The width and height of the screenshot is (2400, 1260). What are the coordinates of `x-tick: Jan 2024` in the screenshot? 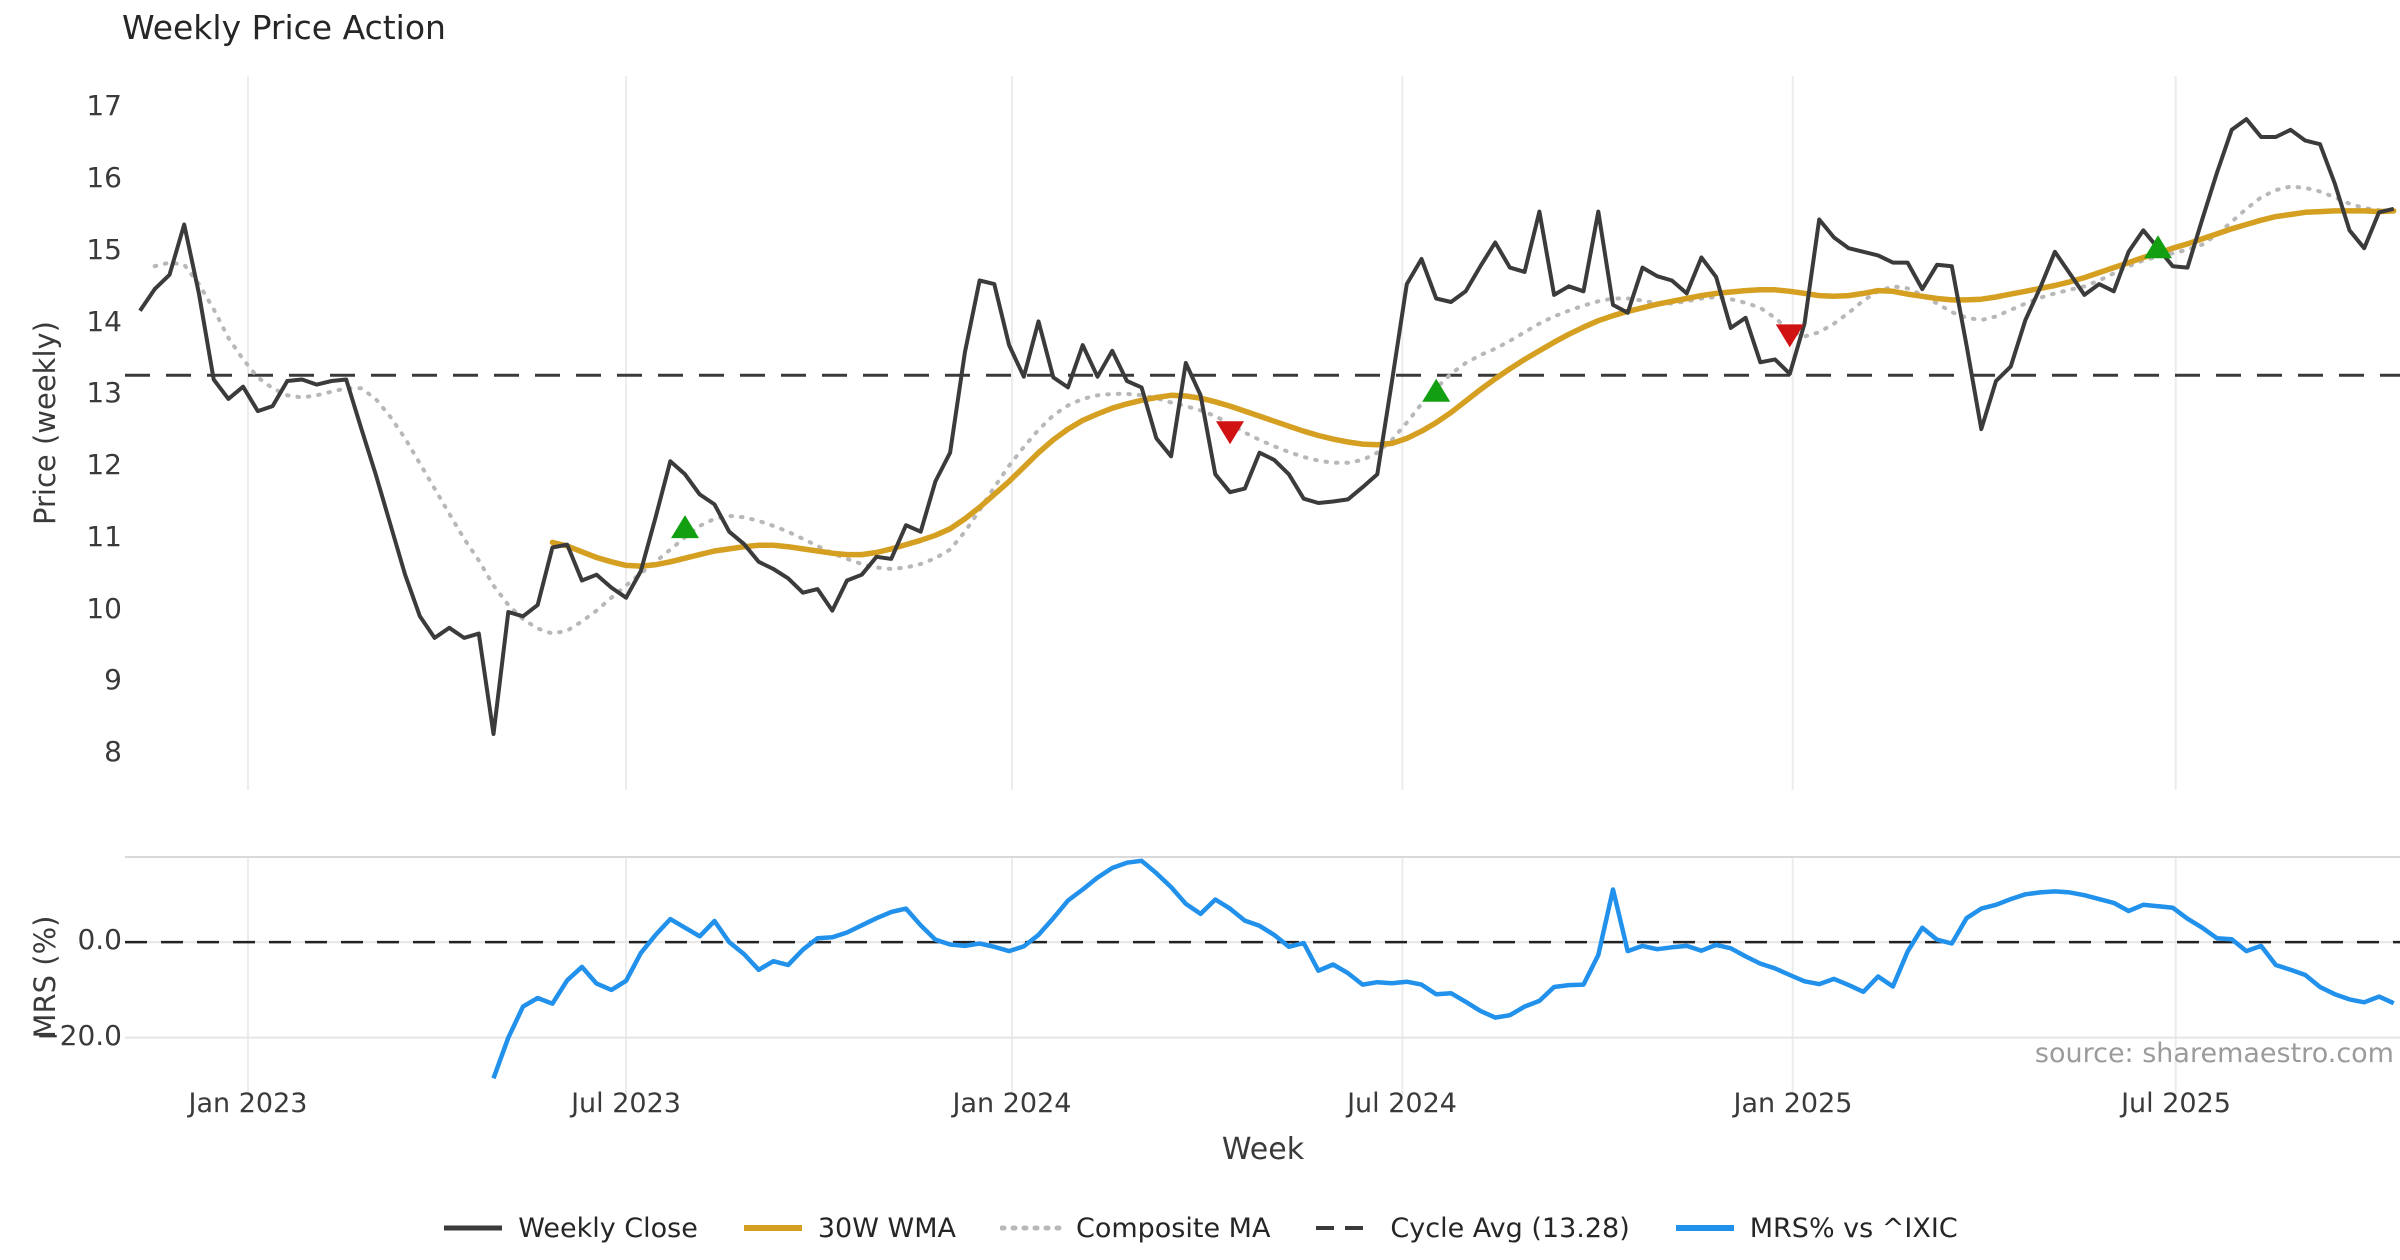 It's located at (1012, 1103).